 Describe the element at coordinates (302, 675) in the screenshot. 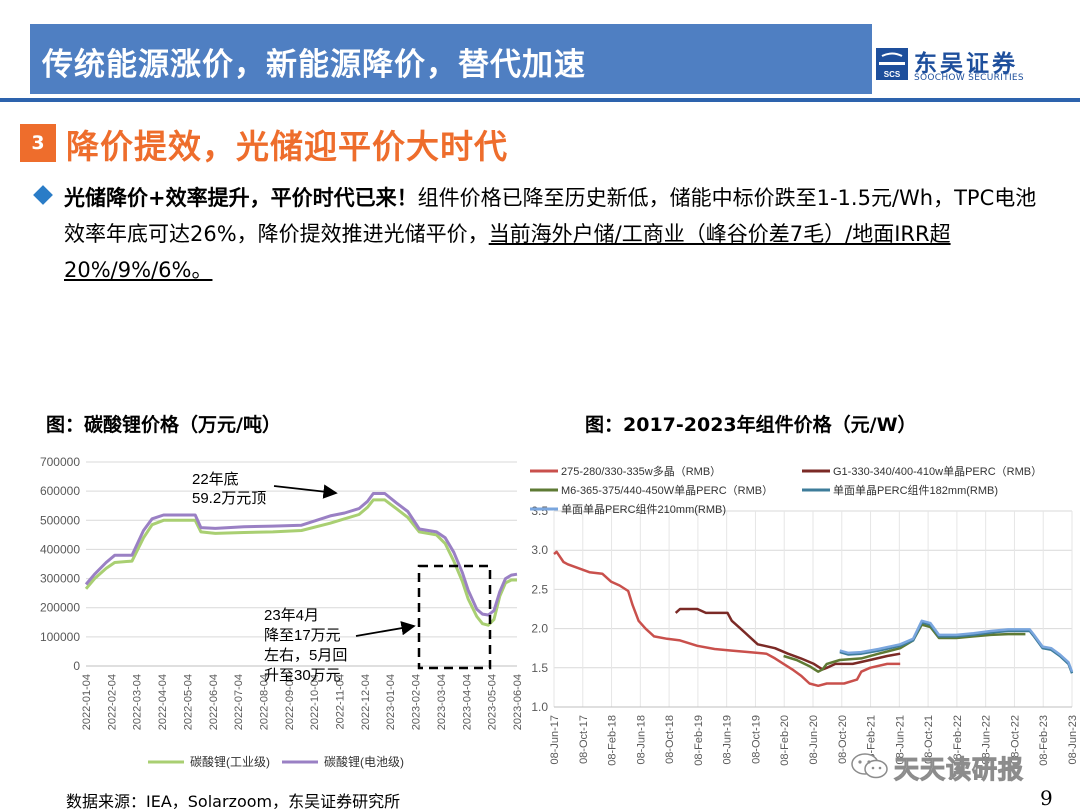

I see `annotation-trough-line4: 升至30万元` at that location.